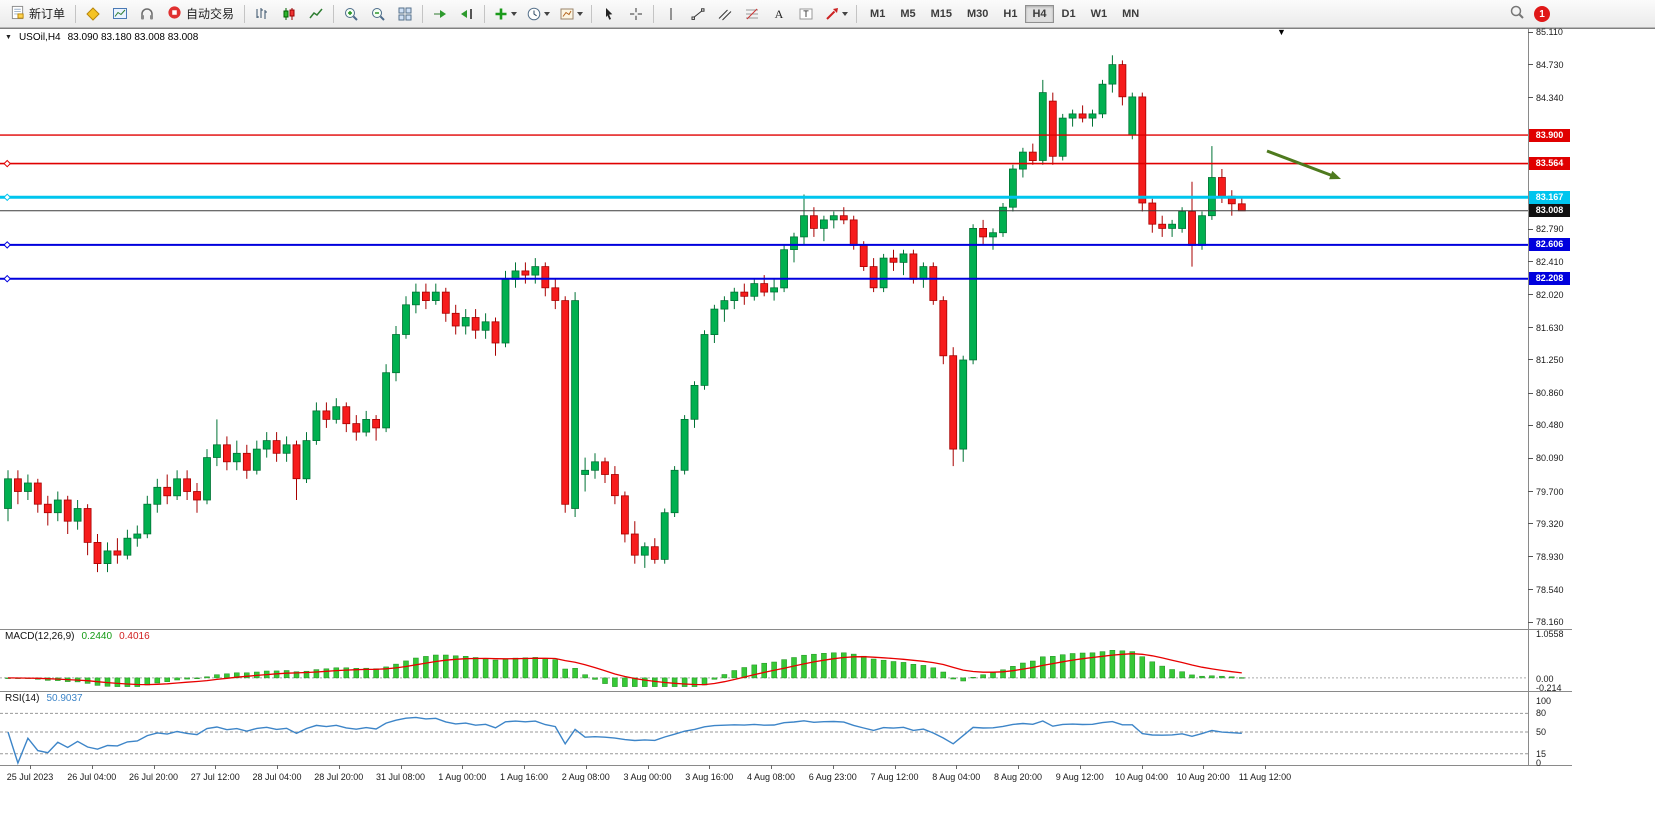 The width and height of the screenshot is (1655, 833). What do you see at coordinates (1010, 14) in the screenshot?
I see `timeframe-button-h1: H1` at bounding box center [1010, 14].